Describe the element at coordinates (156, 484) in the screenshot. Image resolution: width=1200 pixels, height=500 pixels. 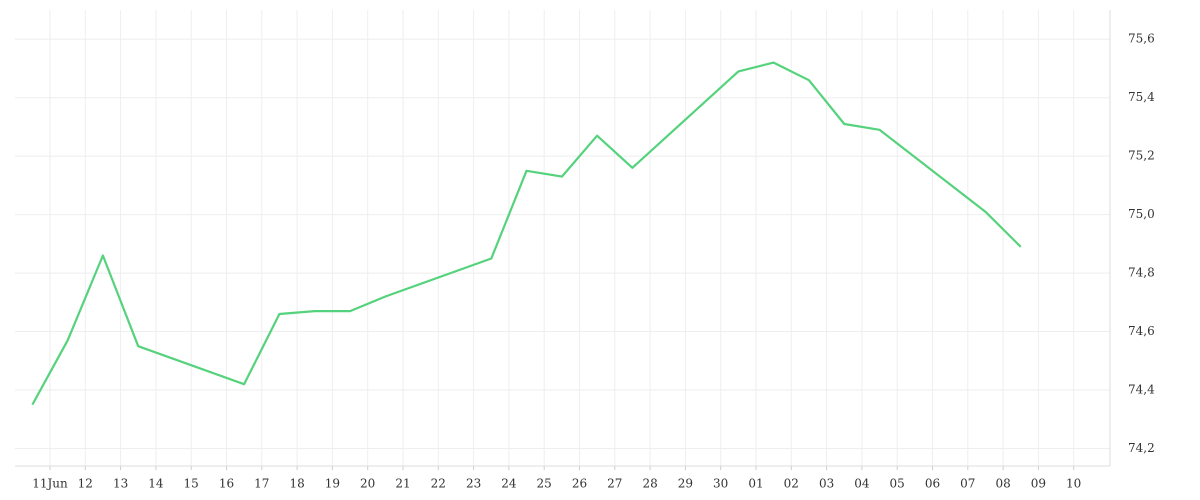
I see `x-tick-label: 14` at that location.